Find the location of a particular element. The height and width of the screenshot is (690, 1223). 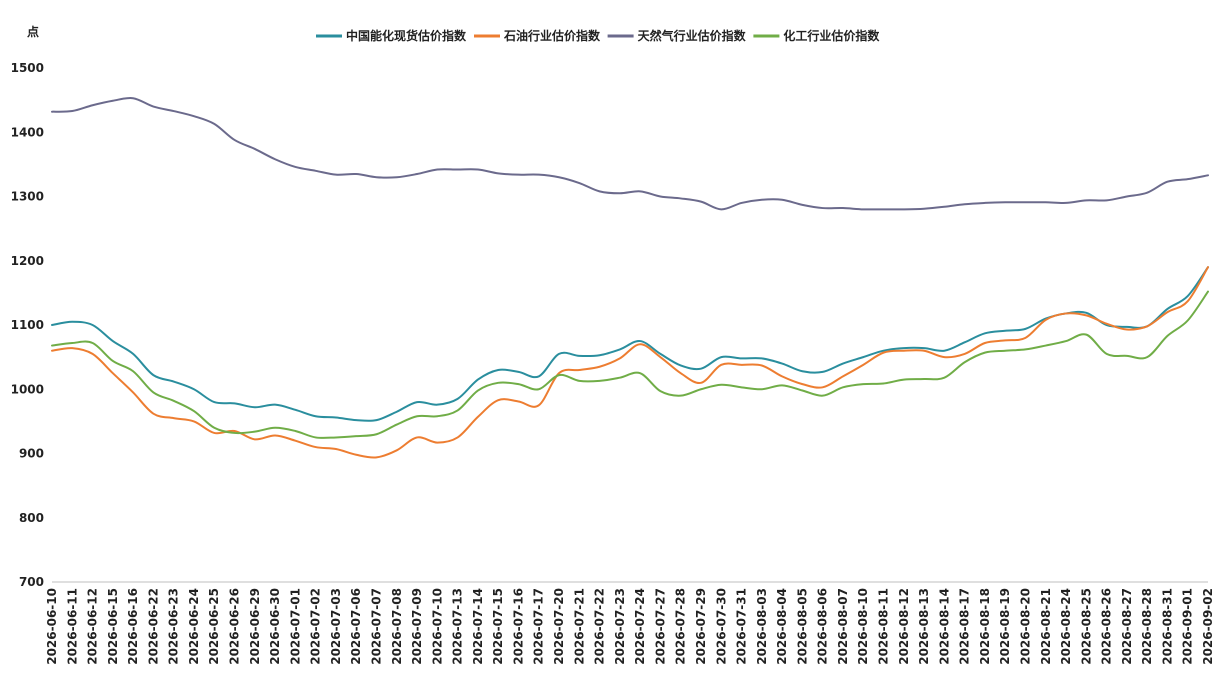

legend-label-3: 化工行业估价指数 is located at coordinates (831, 35).